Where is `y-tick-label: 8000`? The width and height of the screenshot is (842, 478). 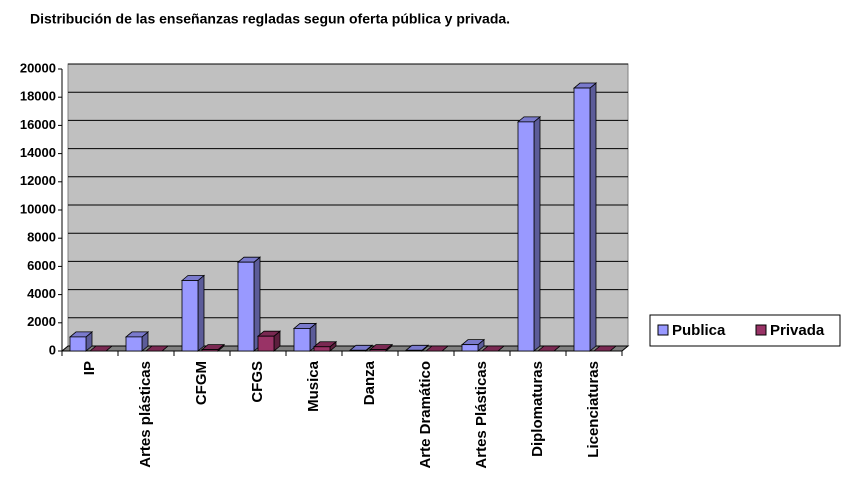
y-tick-label: 8000 is located at coordinates (41, 237).